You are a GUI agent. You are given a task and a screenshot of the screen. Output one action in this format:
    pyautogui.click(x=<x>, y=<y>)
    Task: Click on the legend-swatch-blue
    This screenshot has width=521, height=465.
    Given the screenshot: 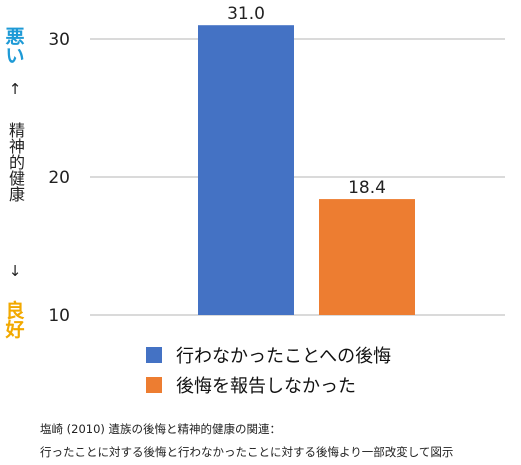 What is the action you would take?
    pyautogui.click(x=154, y=355)
    